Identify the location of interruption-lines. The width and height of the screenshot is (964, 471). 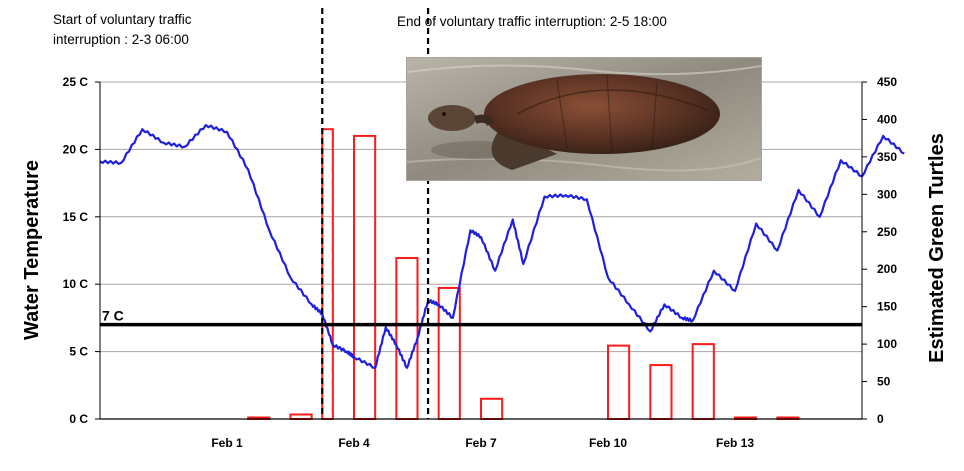
(375, 213).